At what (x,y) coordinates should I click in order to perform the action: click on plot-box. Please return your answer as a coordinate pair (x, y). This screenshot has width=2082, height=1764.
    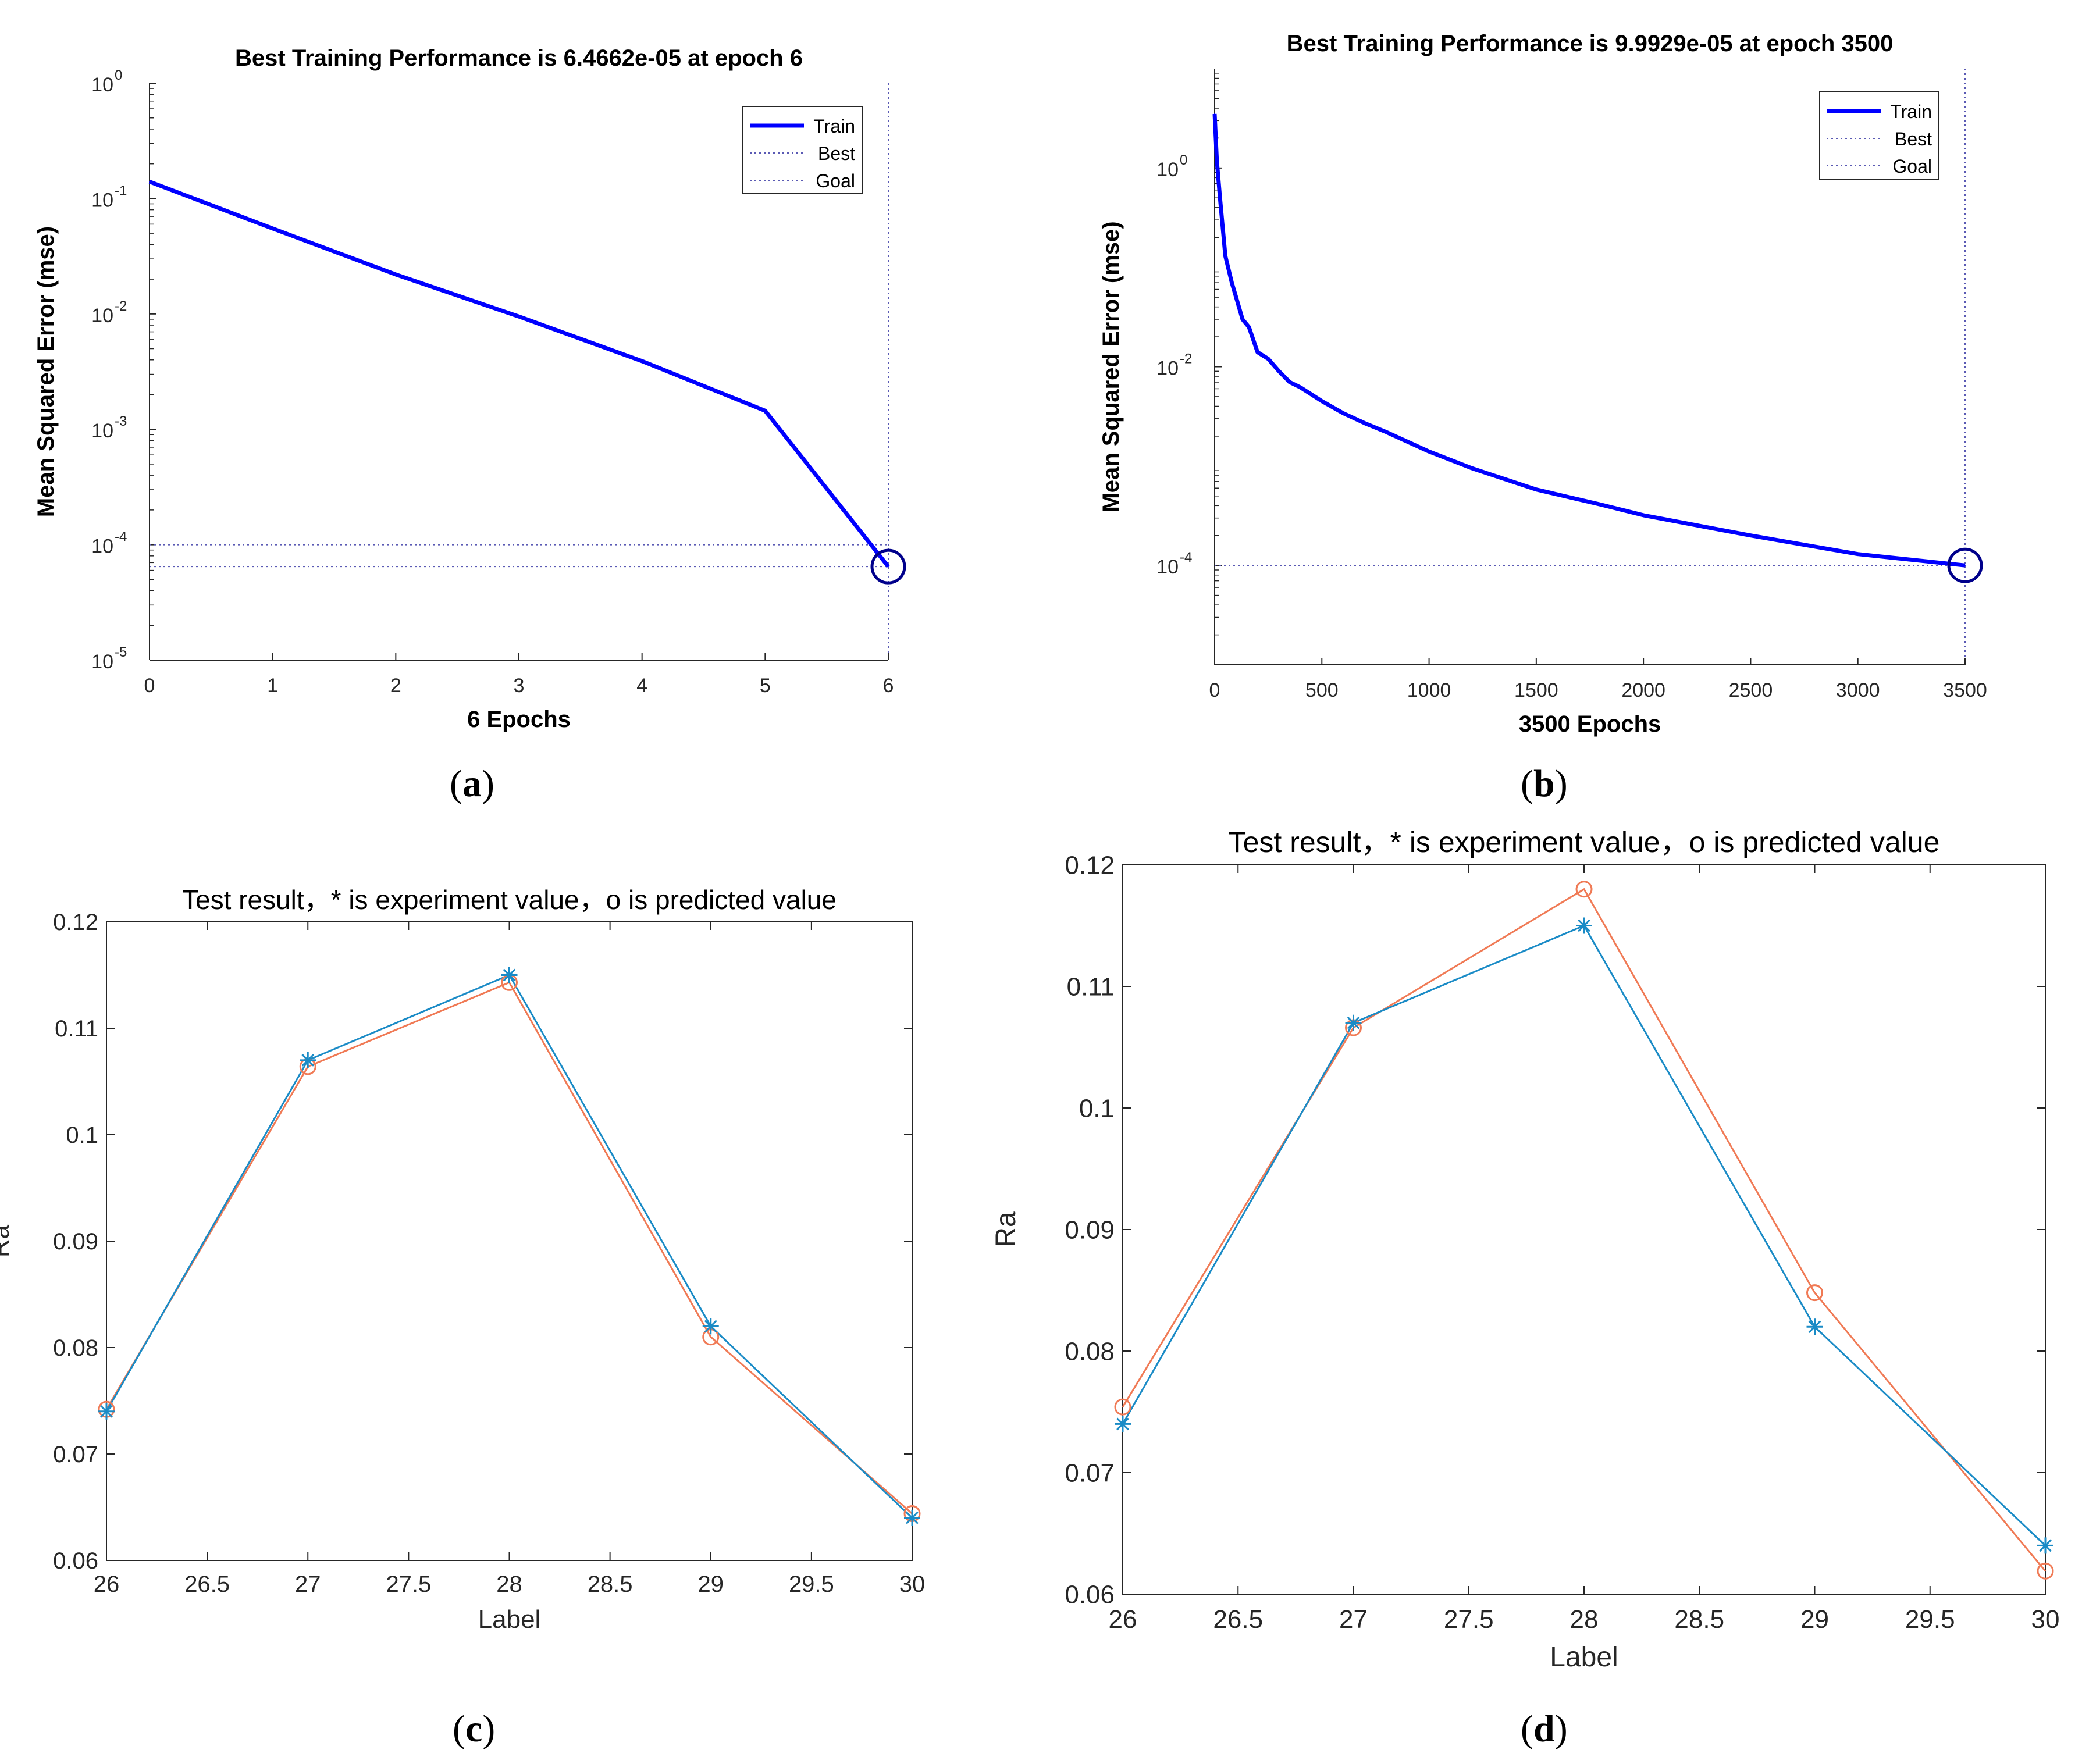
    Looking at the image, I should click on (509, 1241).